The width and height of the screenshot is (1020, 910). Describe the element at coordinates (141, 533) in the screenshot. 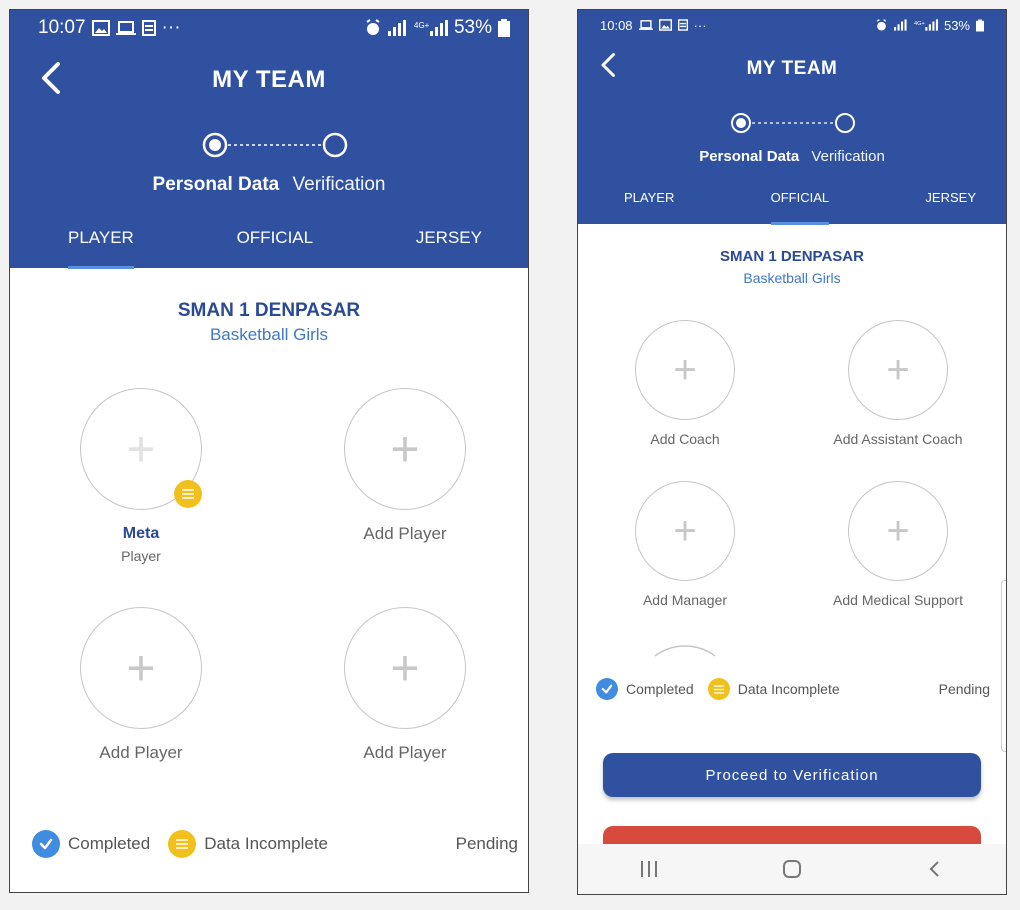

I see `player-name: Meta` at that location.